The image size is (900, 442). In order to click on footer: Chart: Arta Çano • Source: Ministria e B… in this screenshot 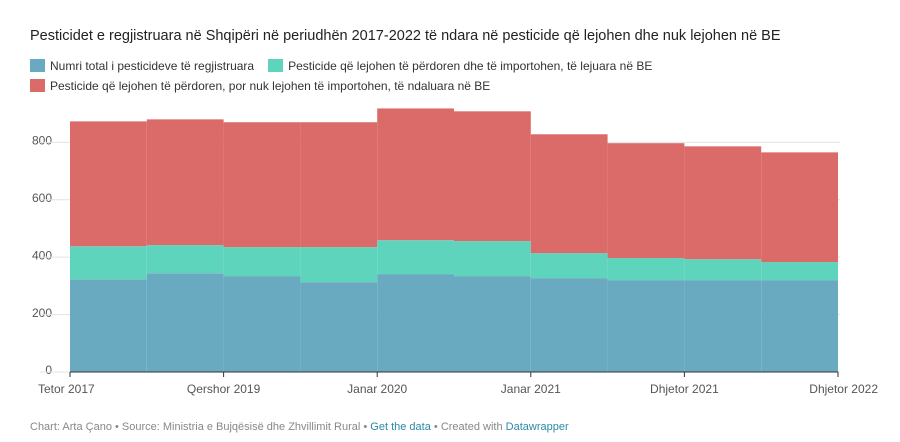, I will do `click(299, 427)`.